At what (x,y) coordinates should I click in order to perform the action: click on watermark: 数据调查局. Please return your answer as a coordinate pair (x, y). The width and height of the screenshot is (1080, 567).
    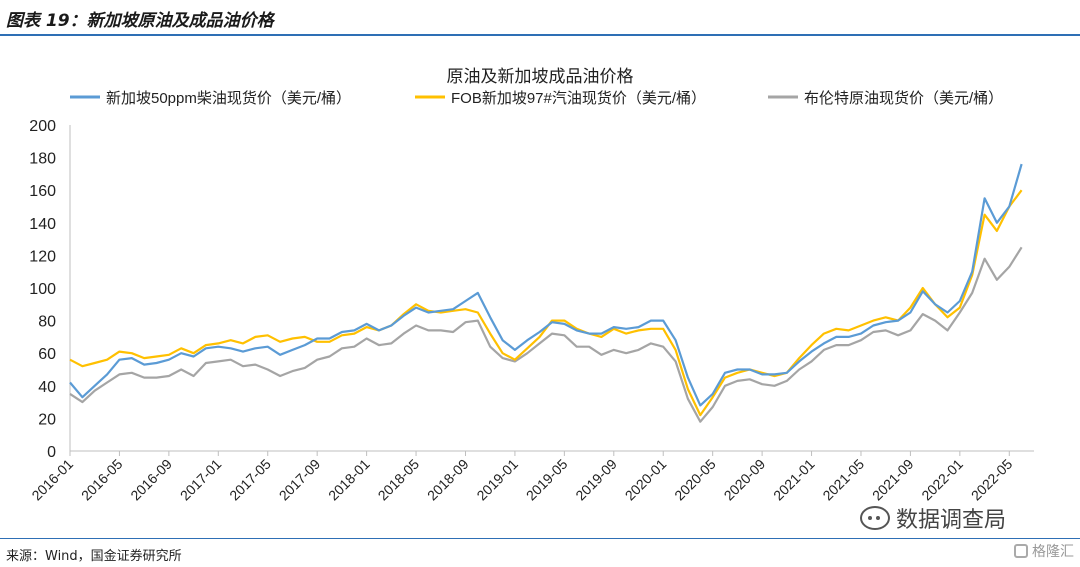
    Looking at the image, I should click on (933, 518).